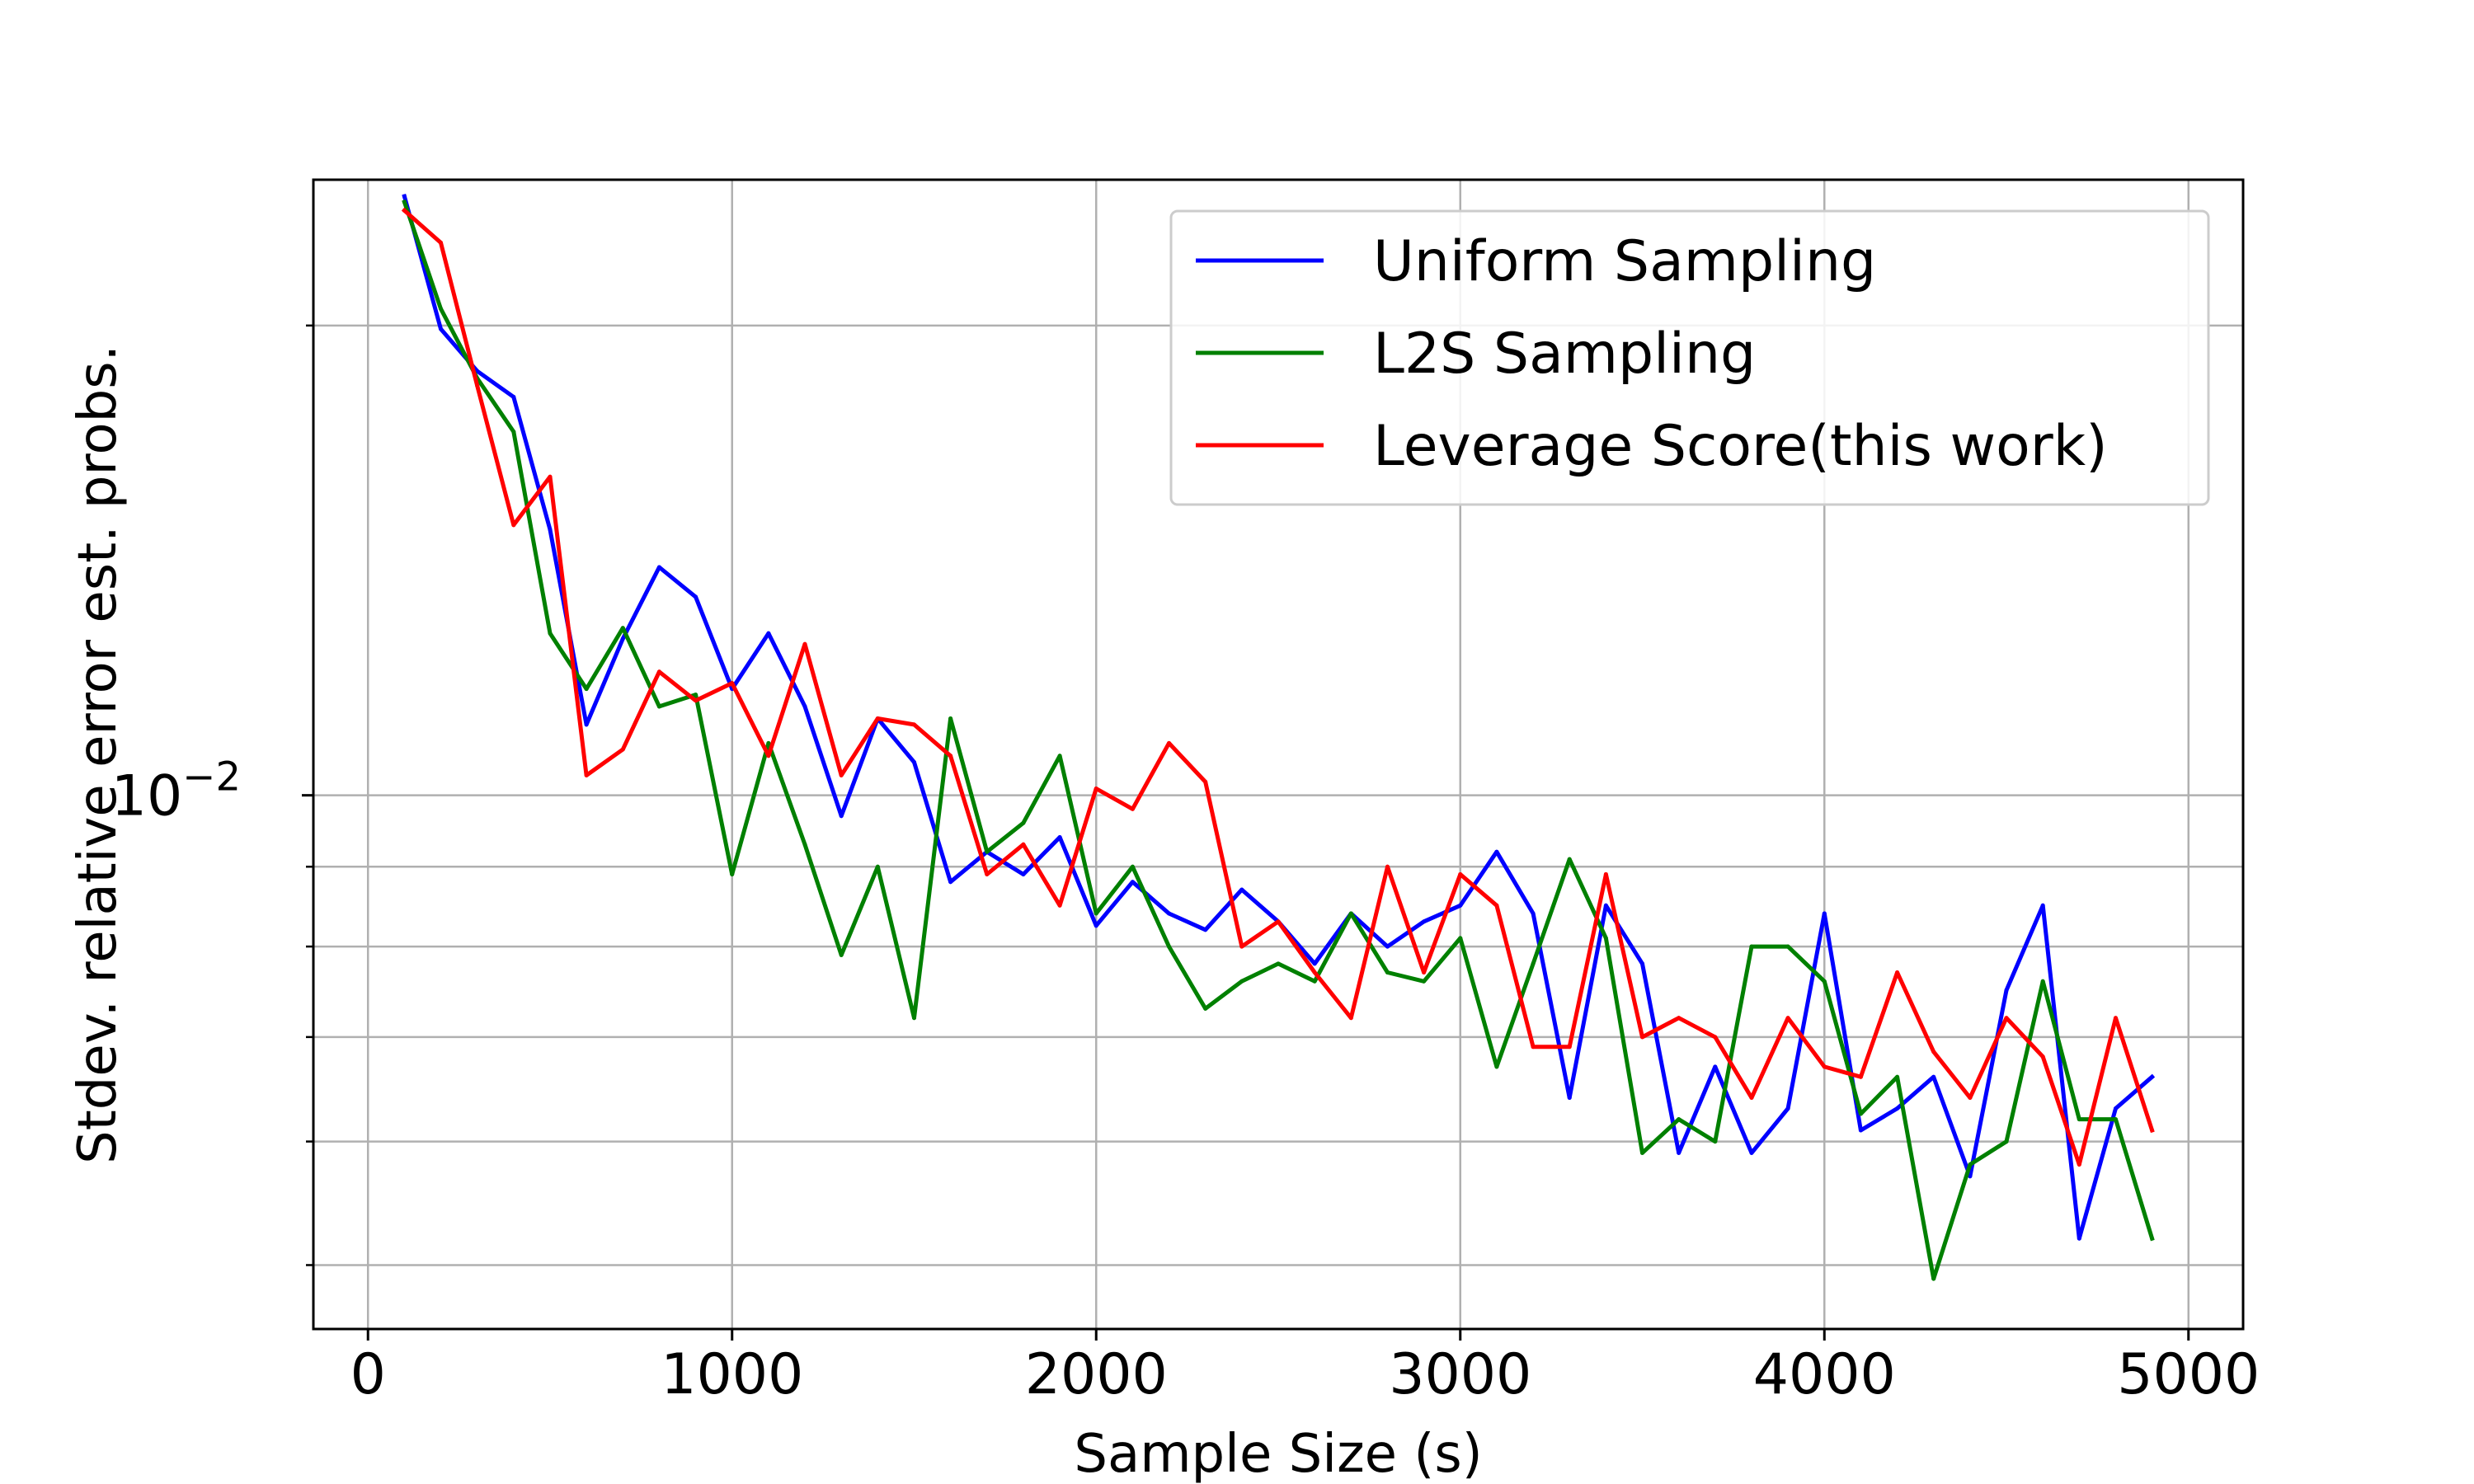 Image resolution: width=2474 pixels, height=1484 pixels. Describe the element at coordinates (1740, 446) in the screenshot. I see `legend-label-leverage: Leverage Score(this work)` at that location.